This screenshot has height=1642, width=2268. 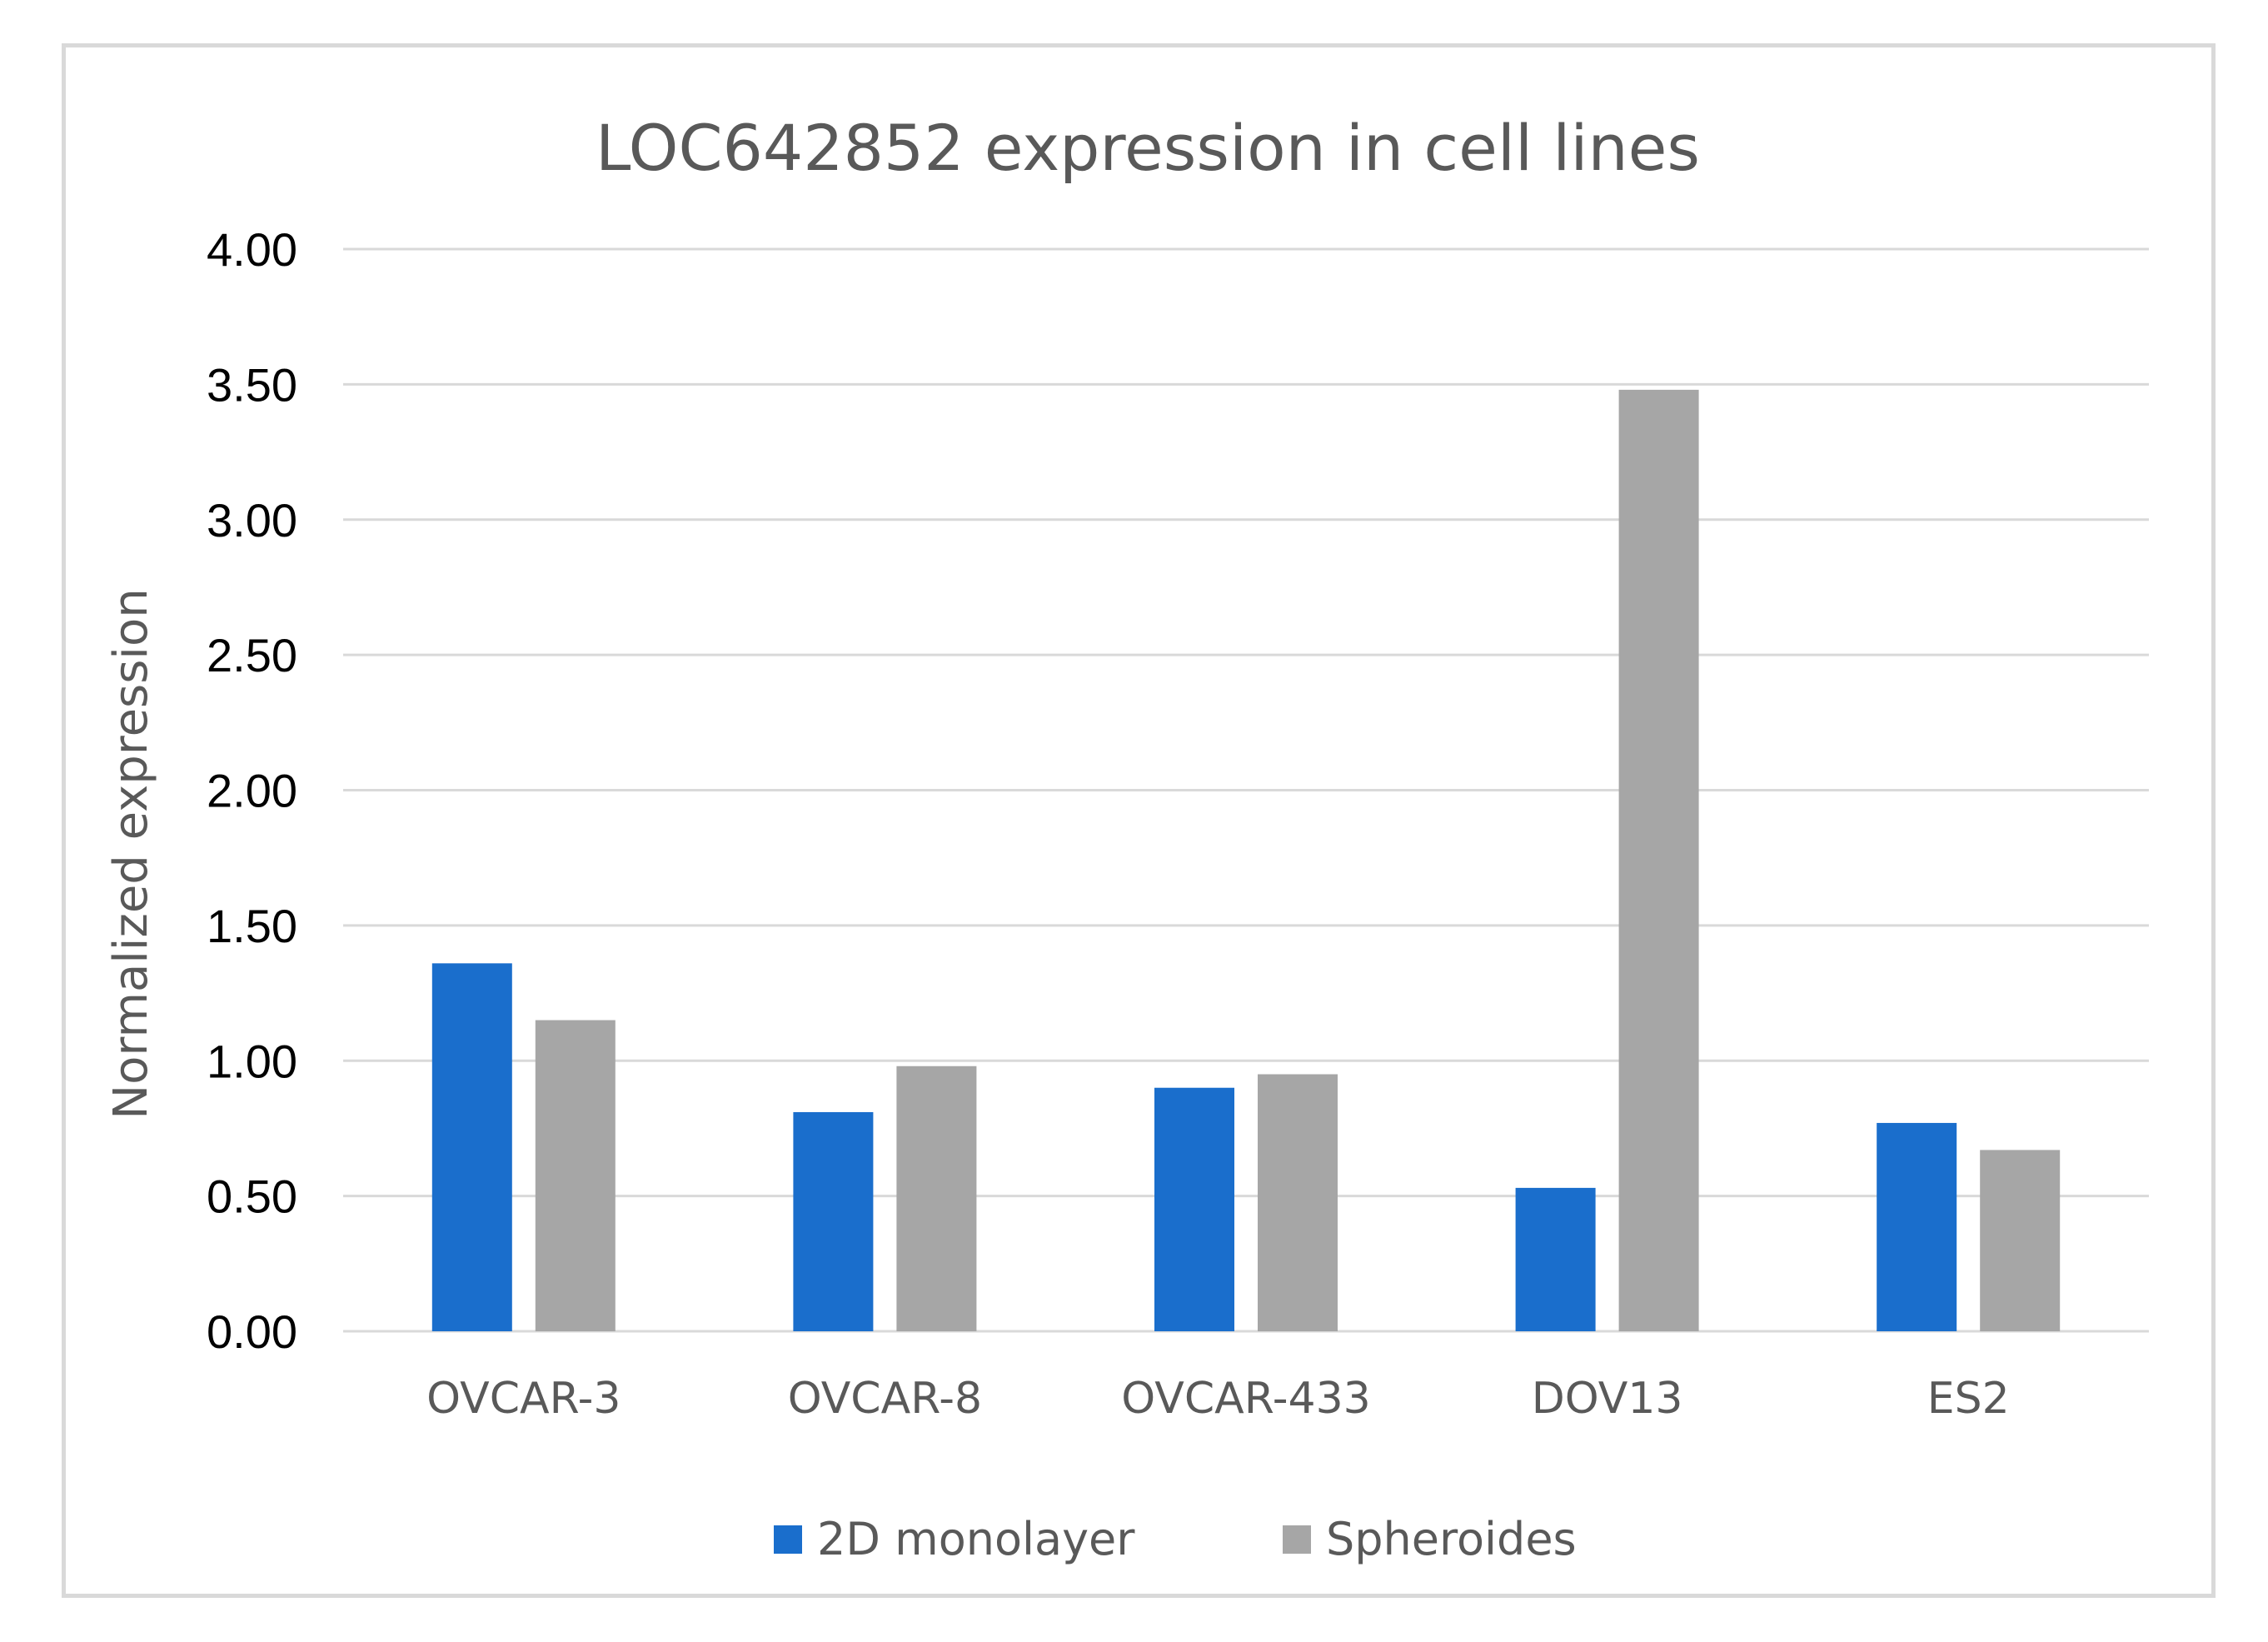 I want to click on y-axis-ticks: 0.00 0.50 1.00 1.50 2.00 2.50 3.00 3.50 4.00, so click(x=252, y=790).